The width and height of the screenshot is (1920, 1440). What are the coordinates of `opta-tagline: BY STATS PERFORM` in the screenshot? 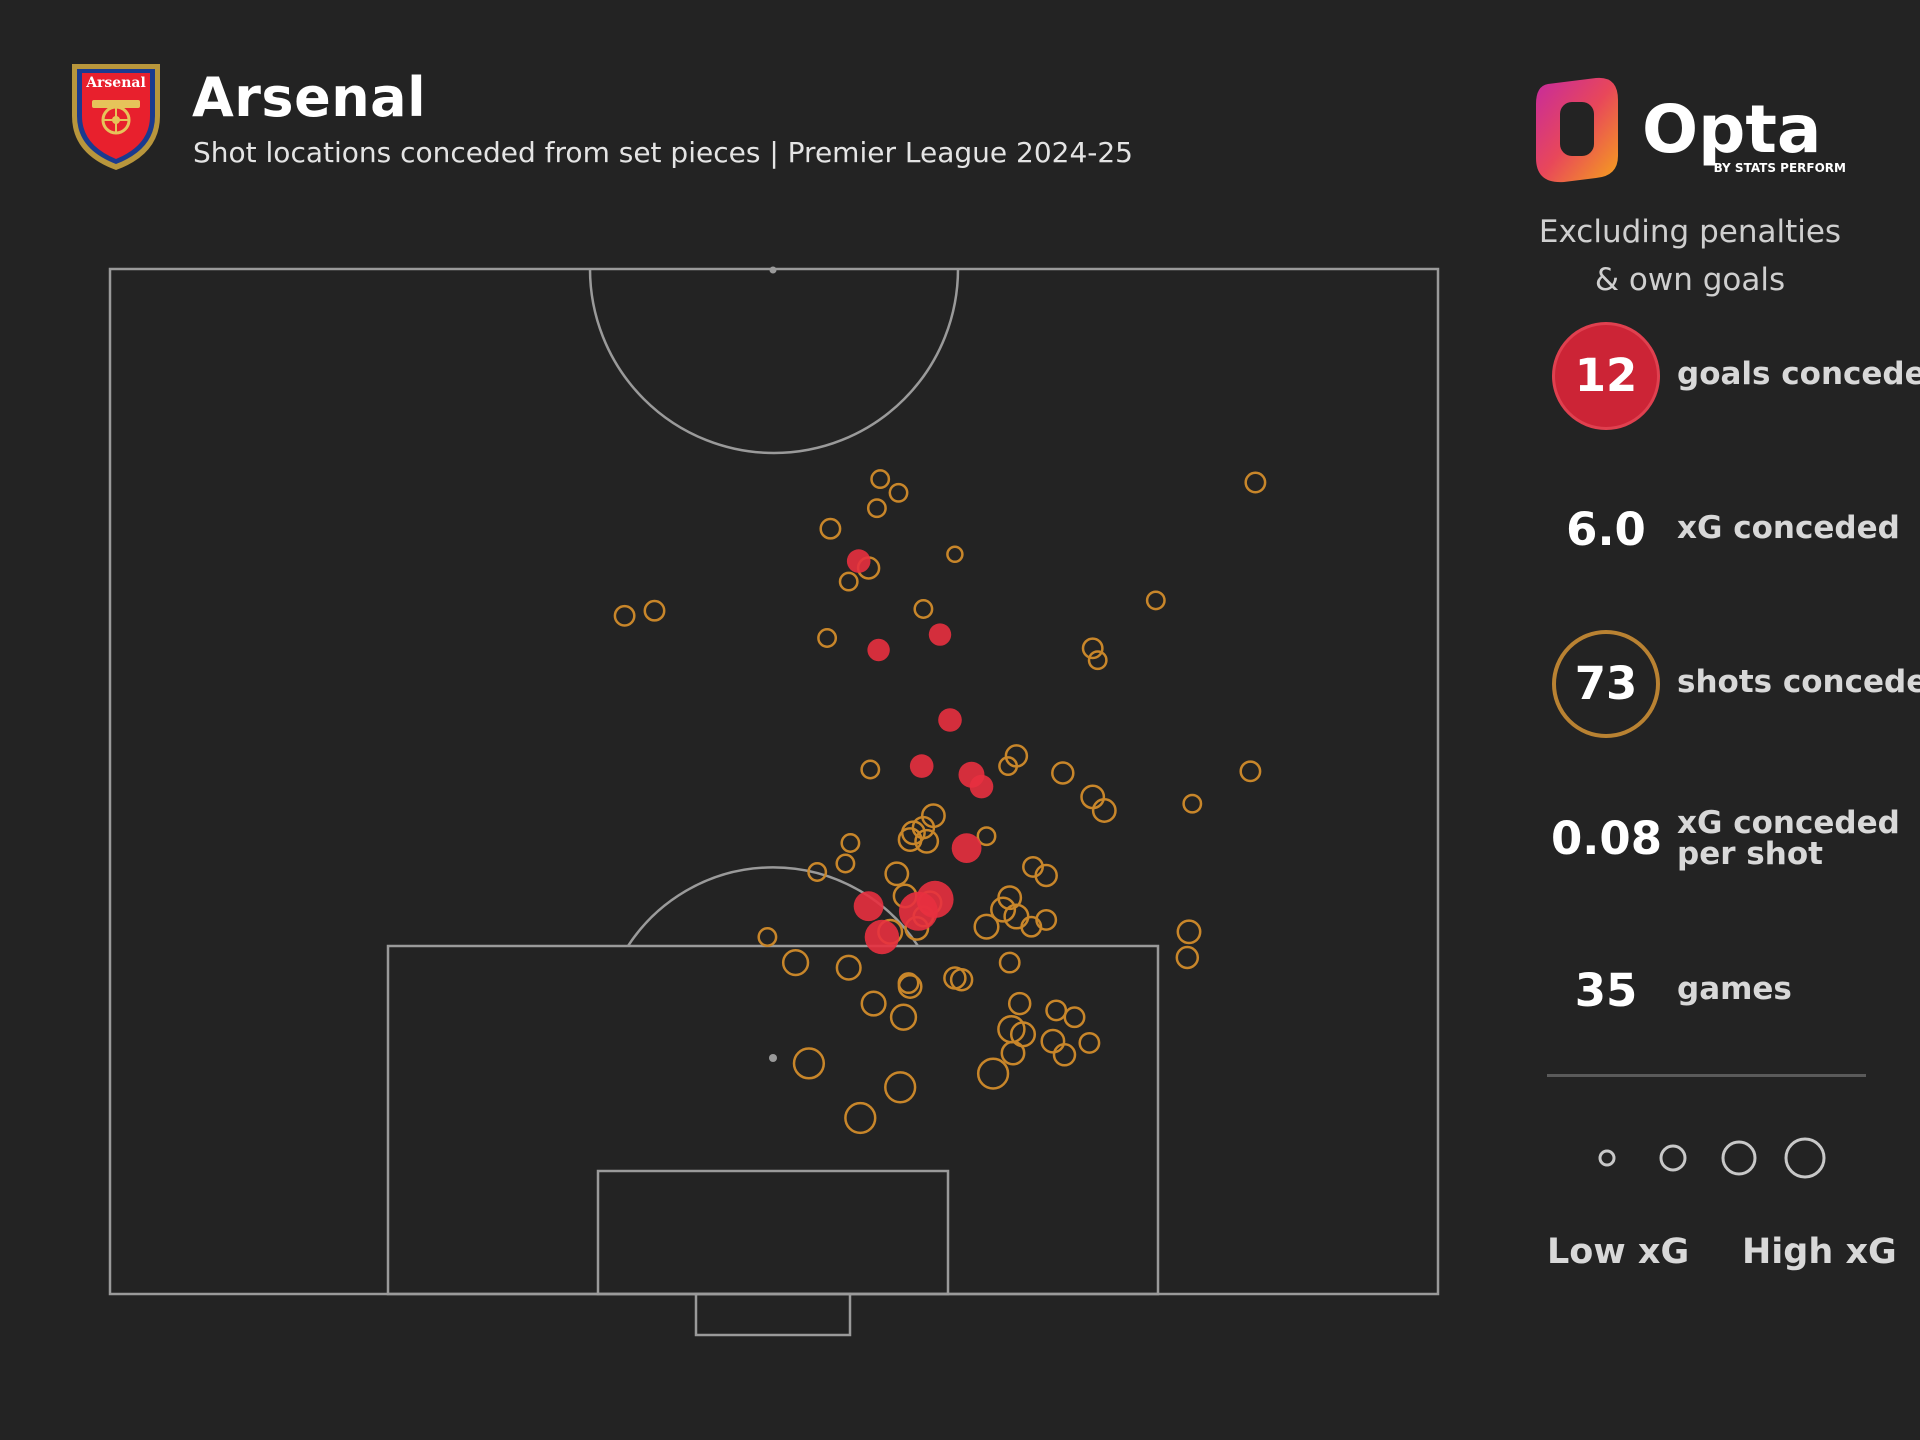 It's located at (1780, 168).